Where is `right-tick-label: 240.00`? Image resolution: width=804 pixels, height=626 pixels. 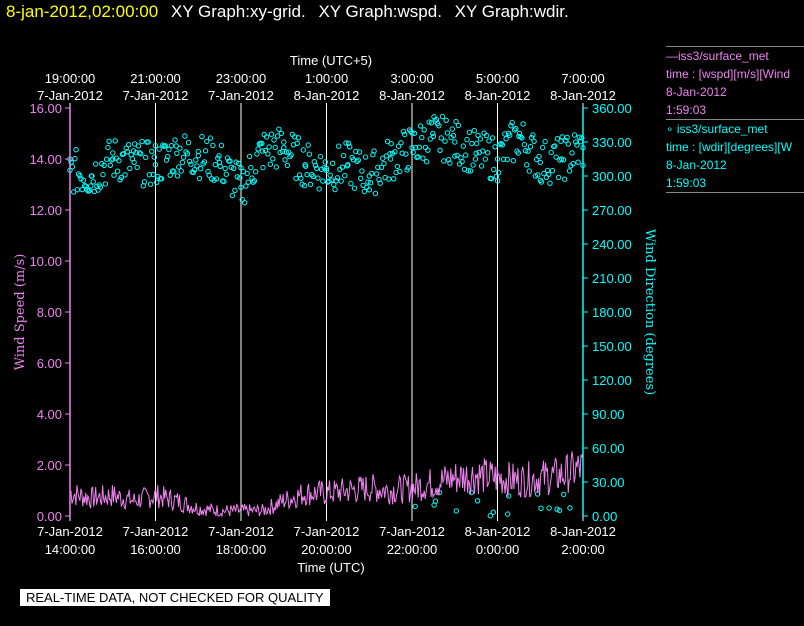 right-tick-label: 240.00 is located at coordinates (612, 244).